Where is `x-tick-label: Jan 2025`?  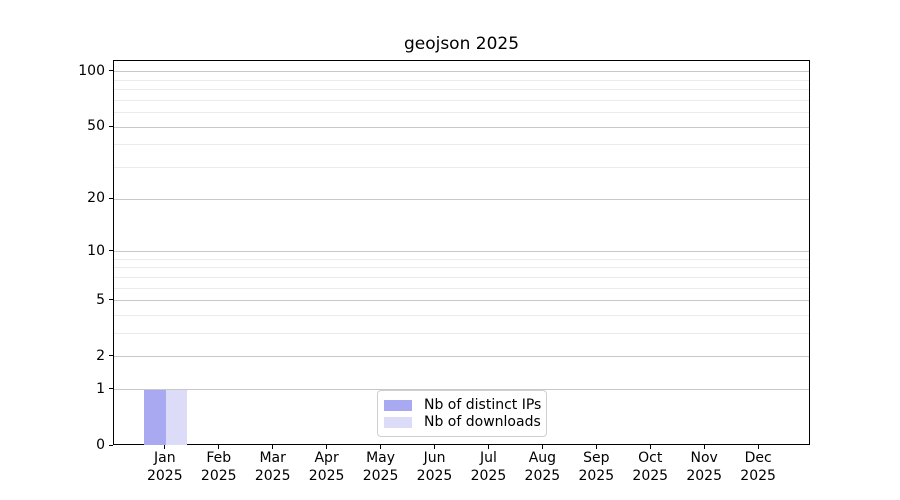
x-tick-label: Jan 2025 is located at coordinates (164, 467).